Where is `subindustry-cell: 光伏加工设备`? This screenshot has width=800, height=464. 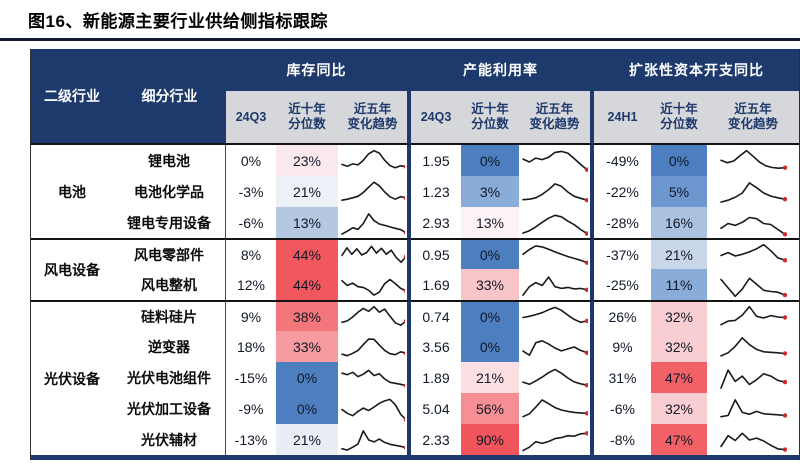 subindustry-cell: 光伏加工设备 is located at coordinates (169, 408).